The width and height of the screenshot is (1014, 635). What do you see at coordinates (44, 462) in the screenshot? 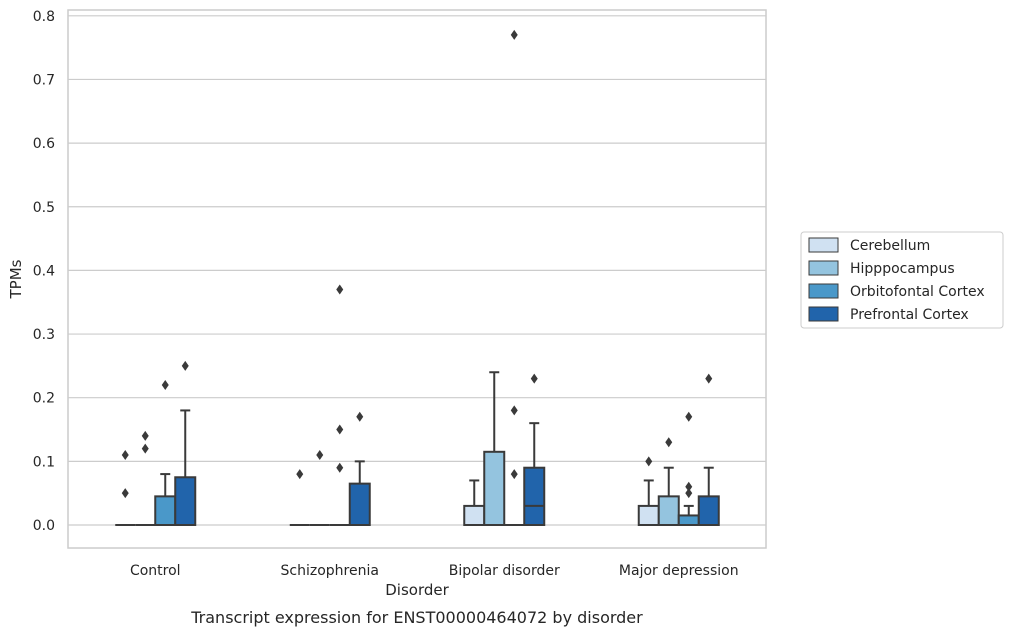
I see `y-tick-label: 0.1` at bounding box center [44, 462].